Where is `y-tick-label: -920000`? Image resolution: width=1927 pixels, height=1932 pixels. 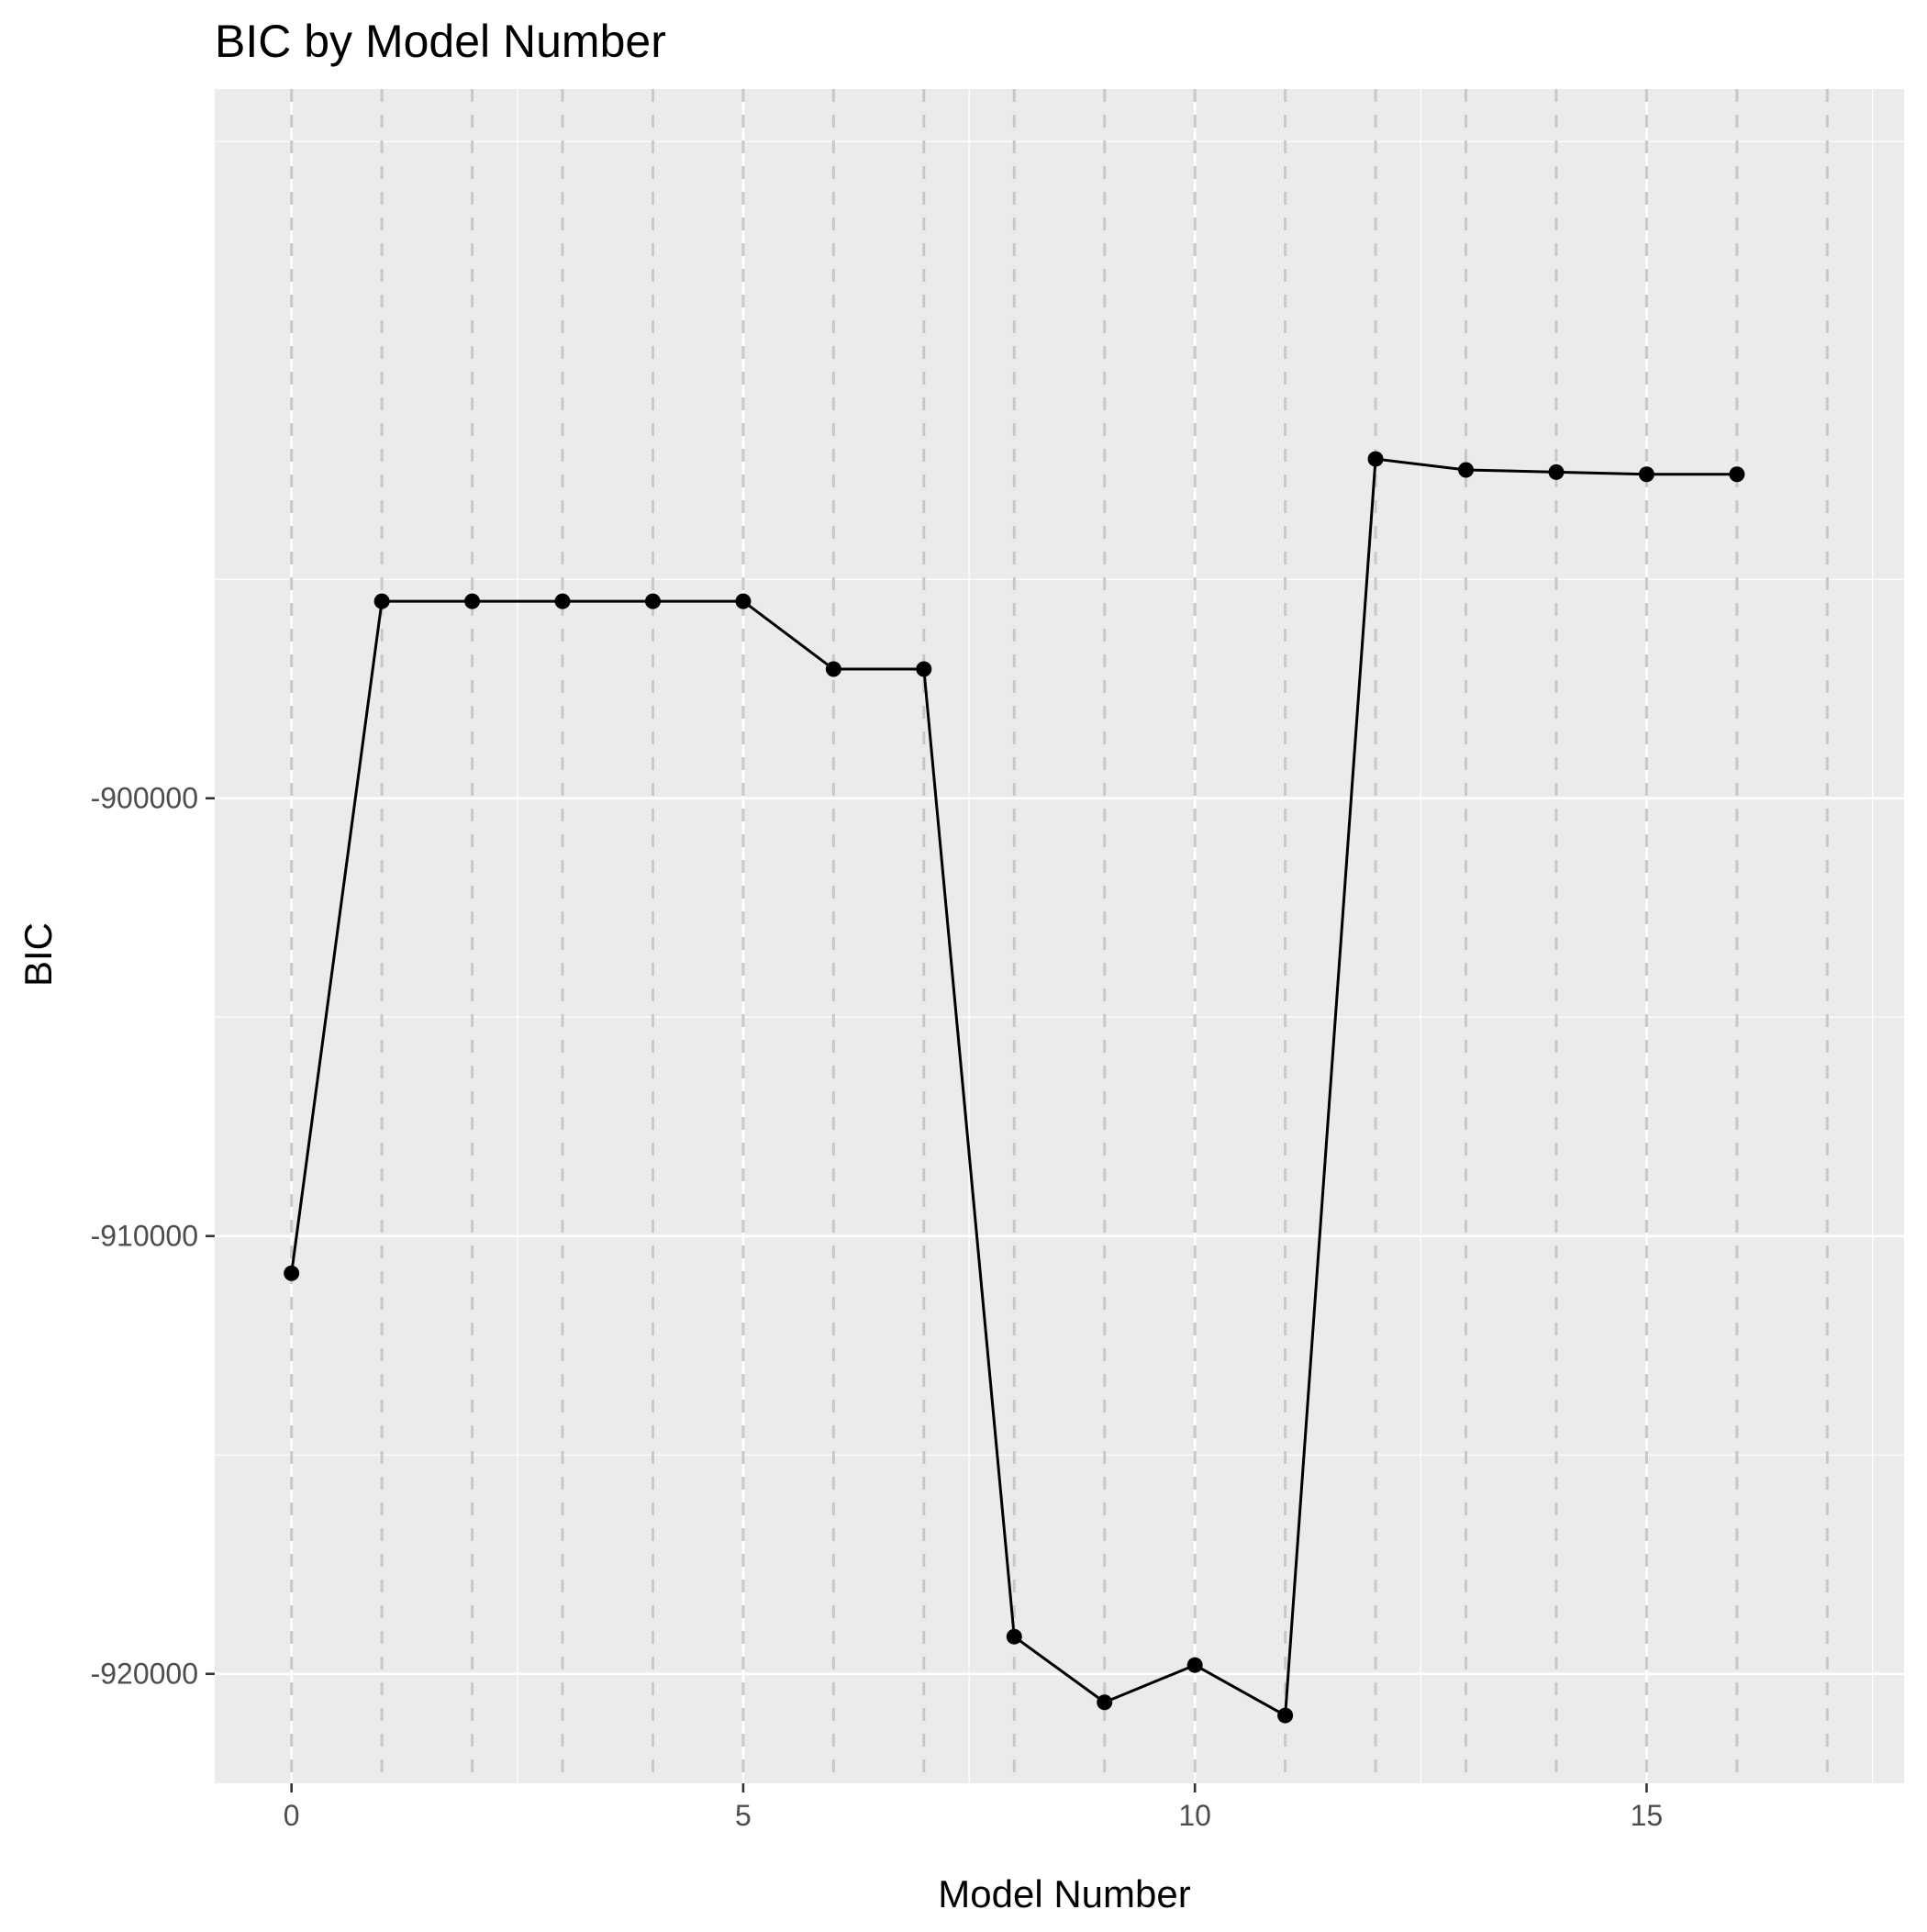 y-tick-label: -920000 is located at coordinates (144, 1674).